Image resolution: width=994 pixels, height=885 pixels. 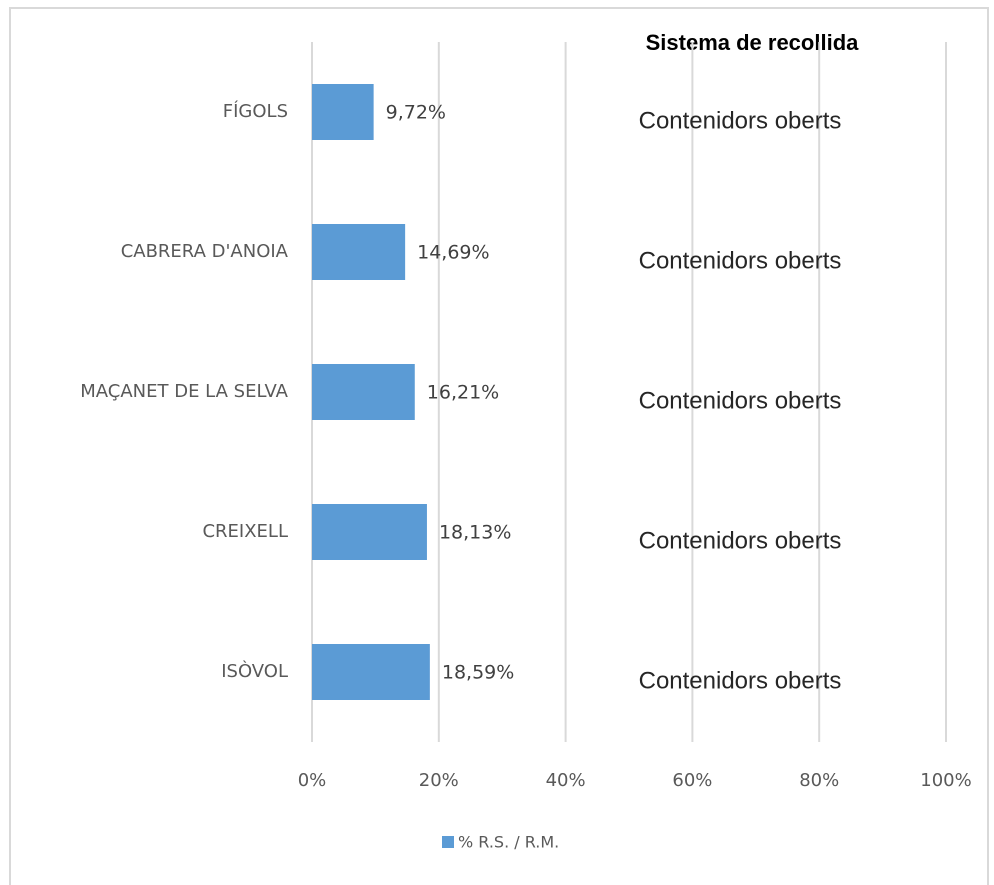 What do you see at coordinates (205, 251) in the screenshot?
I see `y-tick-label: CABRERA D'ANOIA` at bounding box center [205, 251].